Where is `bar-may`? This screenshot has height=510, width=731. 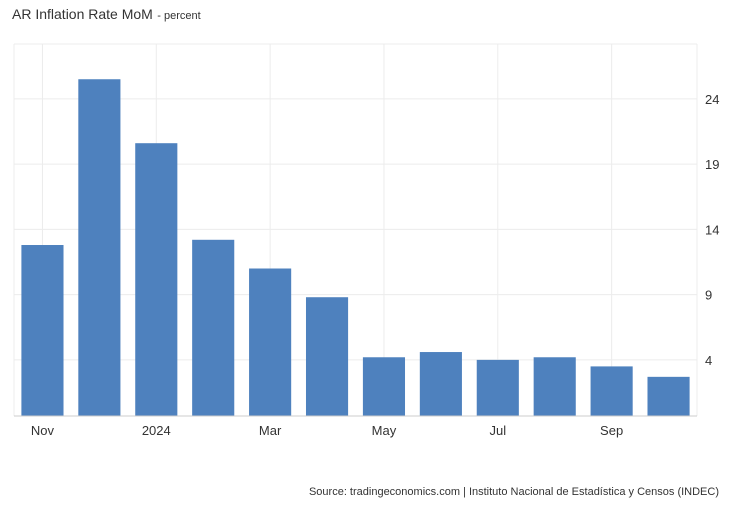 bar-may is located at coordinates (384, 386).